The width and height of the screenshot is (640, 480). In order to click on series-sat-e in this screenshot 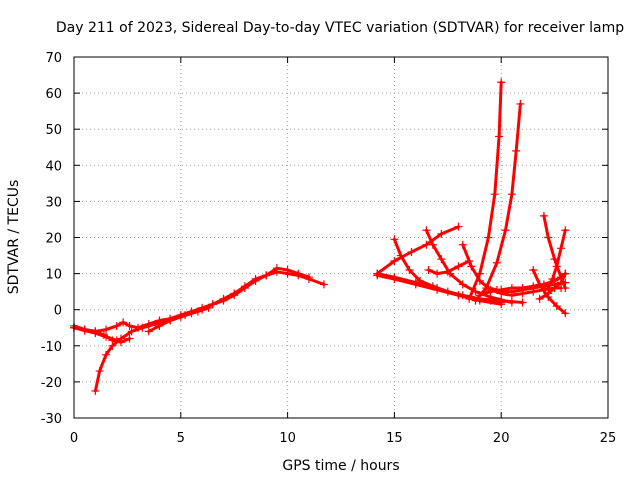, I will do `click(228, 300)`.